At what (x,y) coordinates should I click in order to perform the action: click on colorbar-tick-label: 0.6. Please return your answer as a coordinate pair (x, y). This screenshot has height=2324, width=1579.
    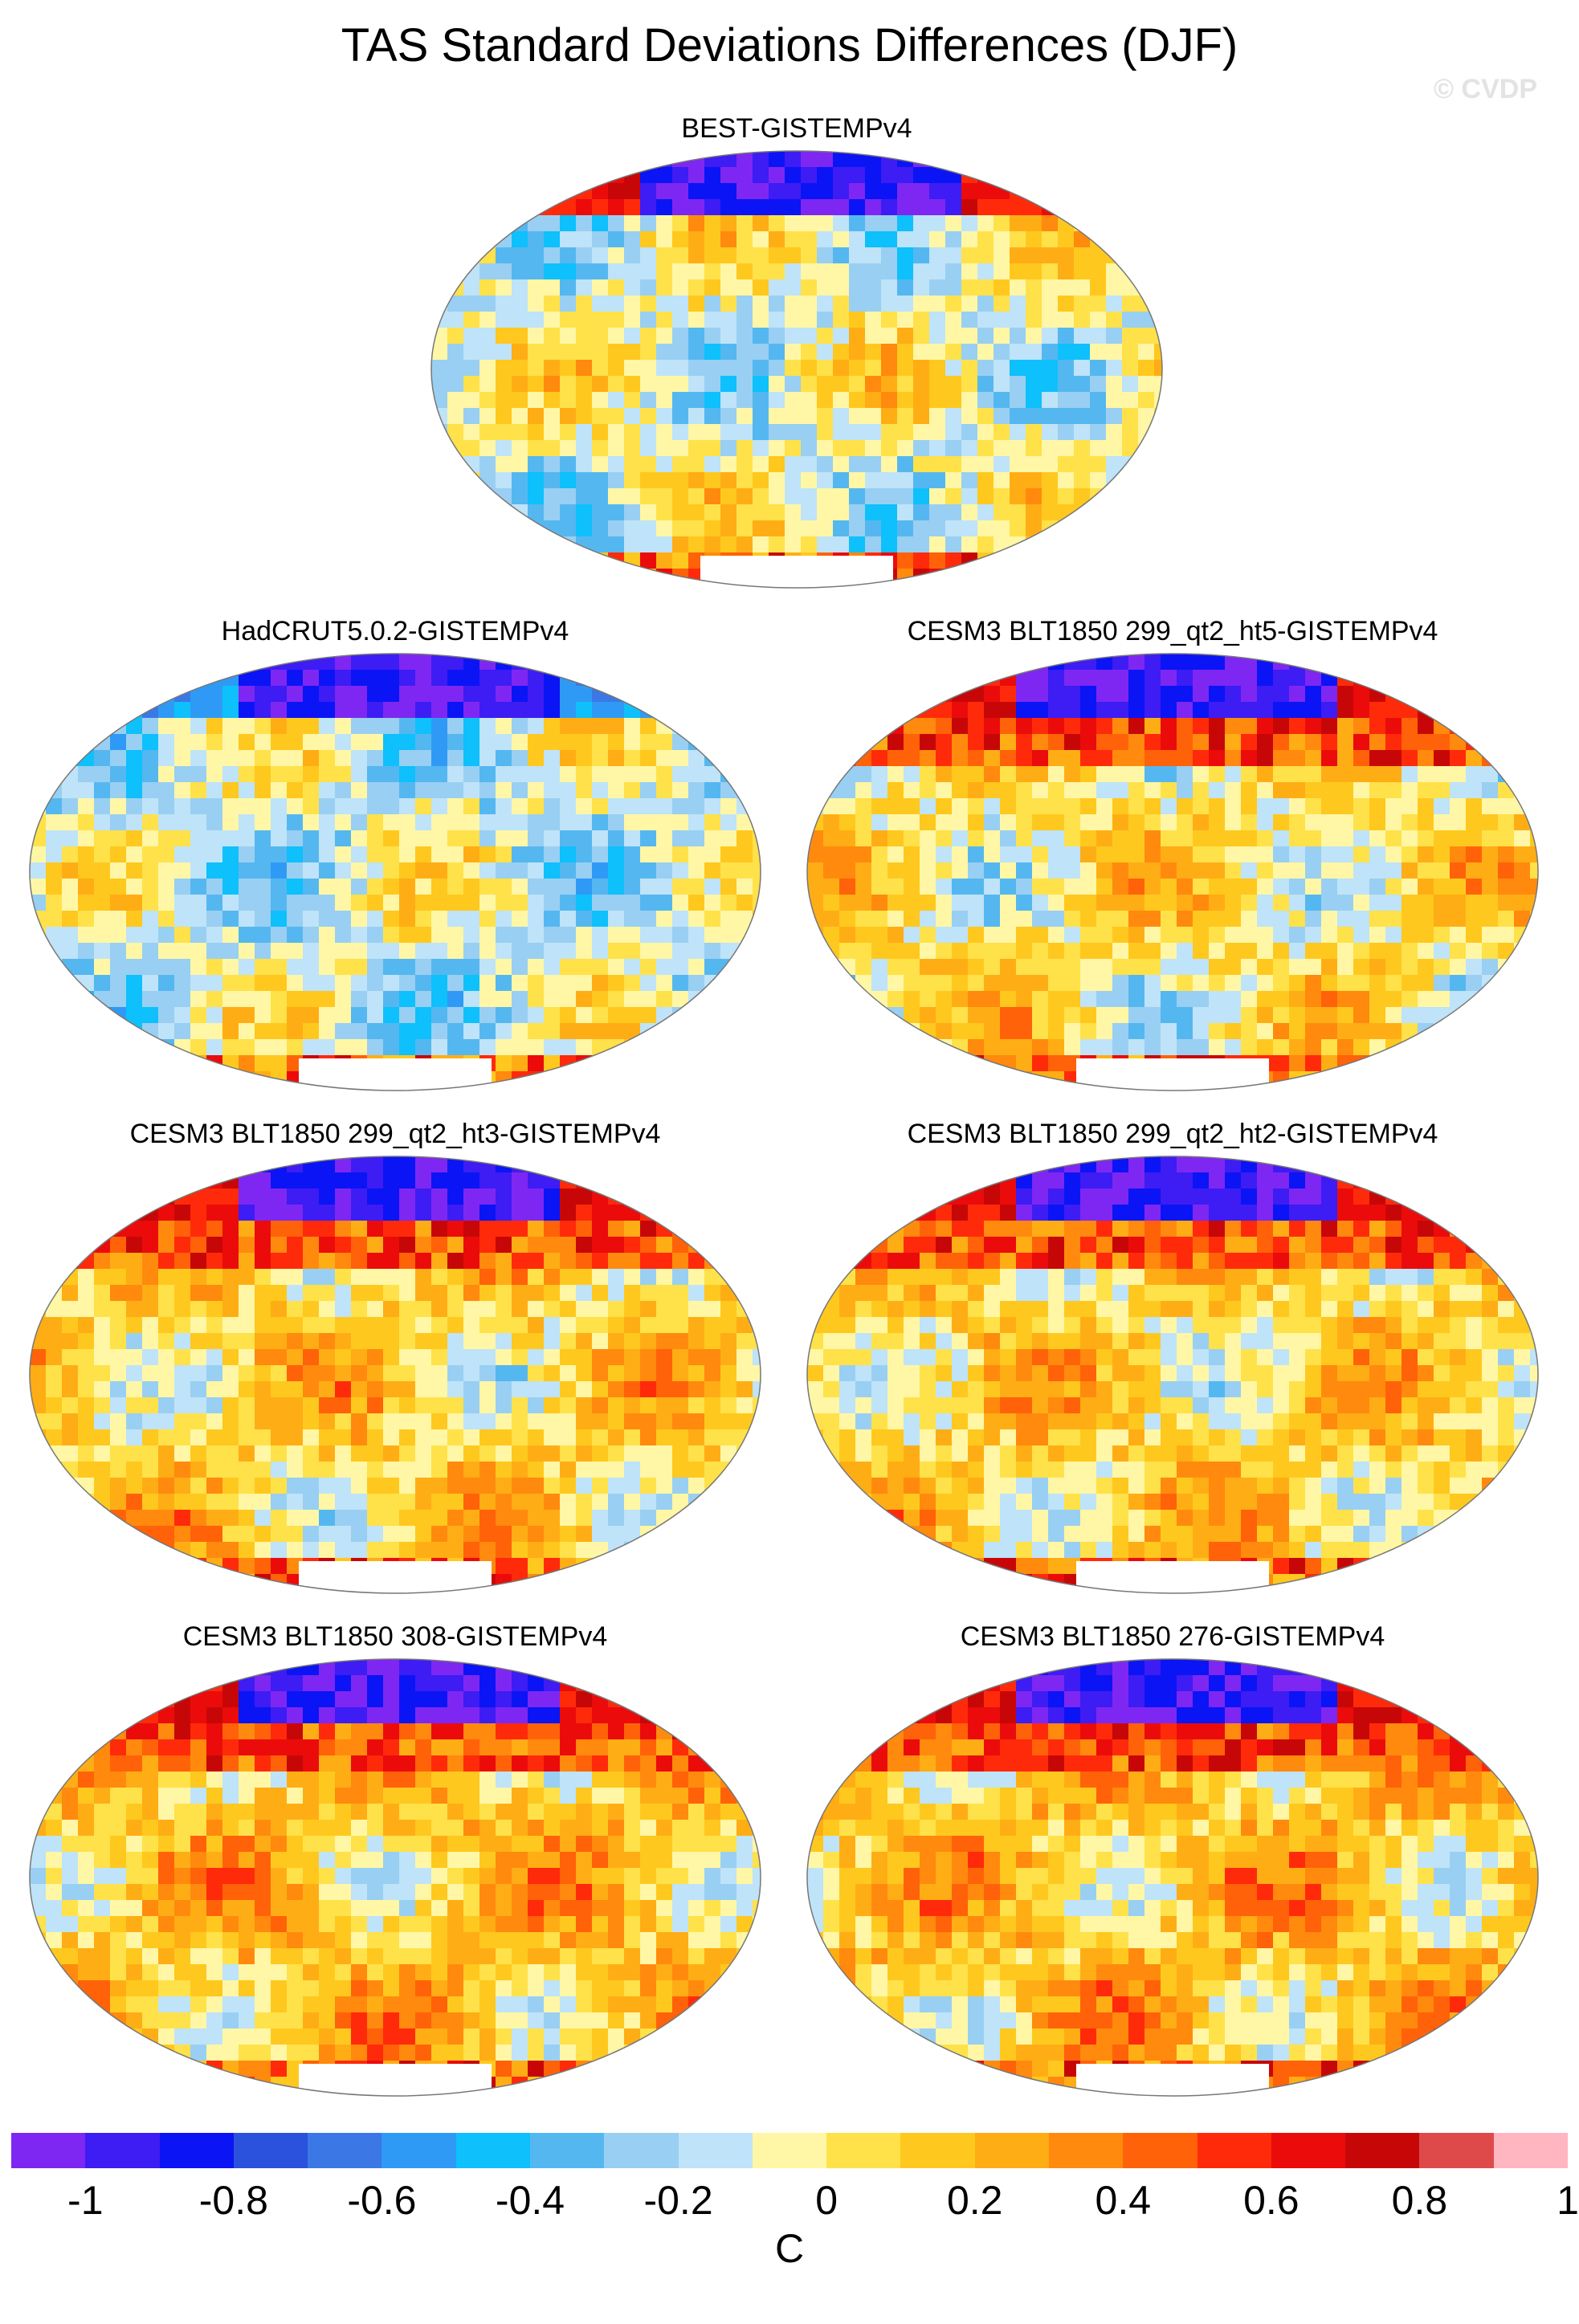
    Looking at the image, I should click on (1271, 2200).